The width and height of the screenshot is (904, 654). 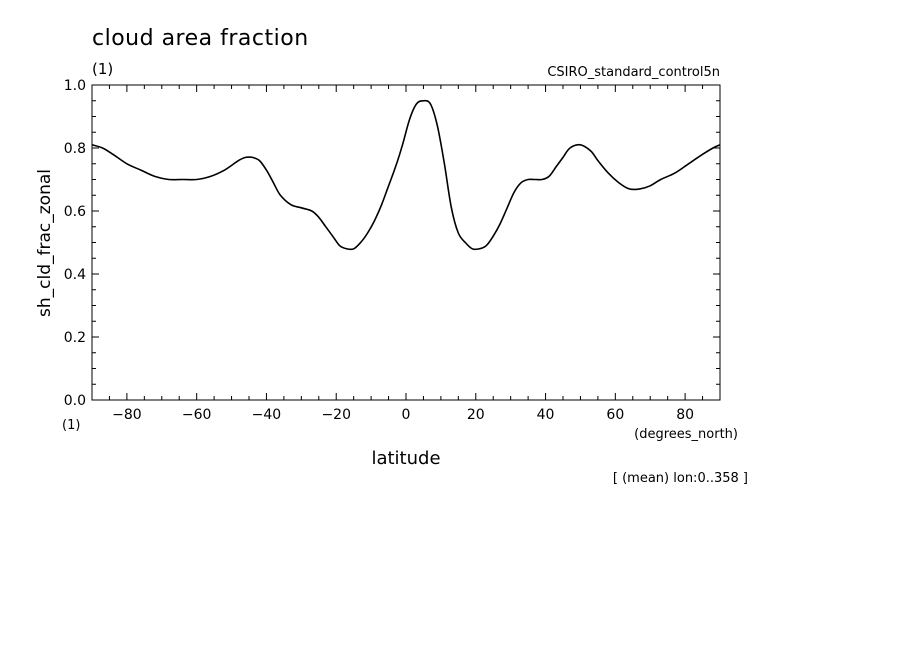 What do you see at coordinates (546, 415) in the screenshot?
I see `x-tick-label: 40` at bounding box center [546, 415].